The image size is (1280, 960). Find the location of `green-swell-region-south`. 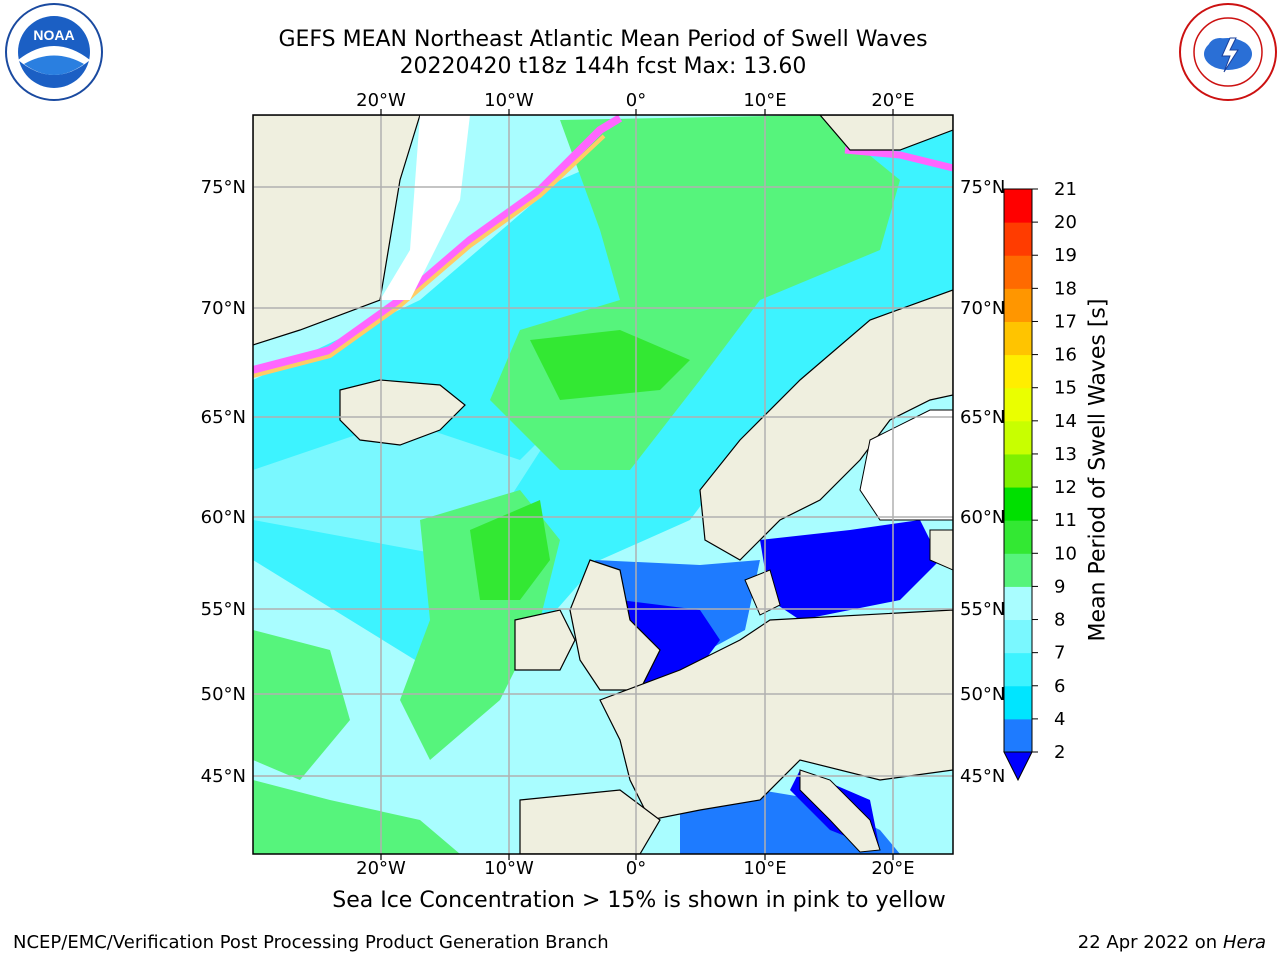

green-swell-region-south is located at coordinates (356, 817).